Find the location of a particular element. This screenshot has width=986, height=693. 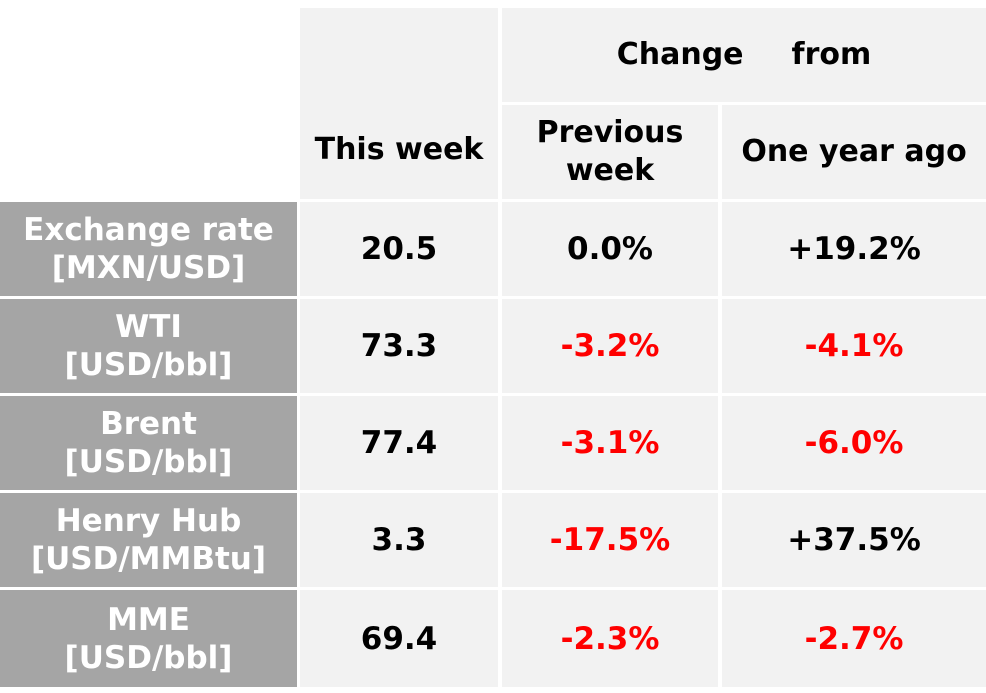

row-header: Exchange rate [MXN/USD] is located at coordinates (148, 249).